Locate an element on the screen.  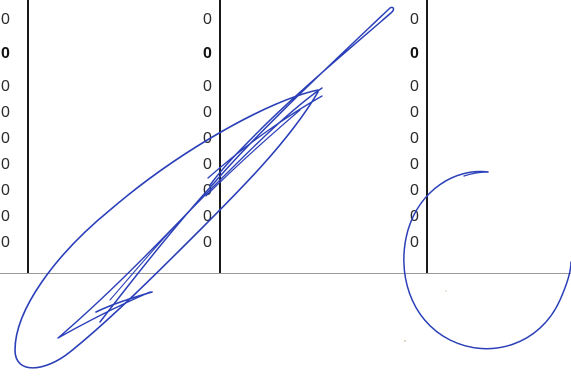
column-rule-left is located at coordinates (28, 137).